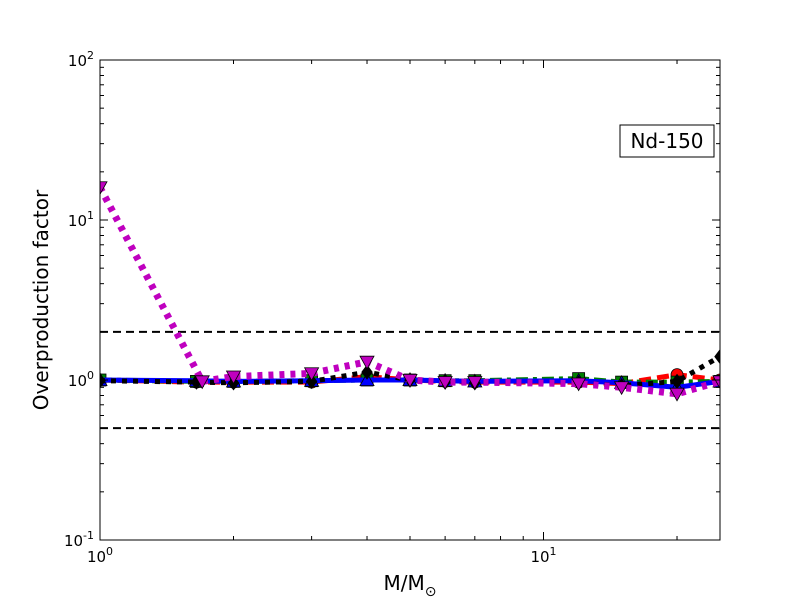  I want to click on x-tick-label-0: 10⁰, so click(100, 555).